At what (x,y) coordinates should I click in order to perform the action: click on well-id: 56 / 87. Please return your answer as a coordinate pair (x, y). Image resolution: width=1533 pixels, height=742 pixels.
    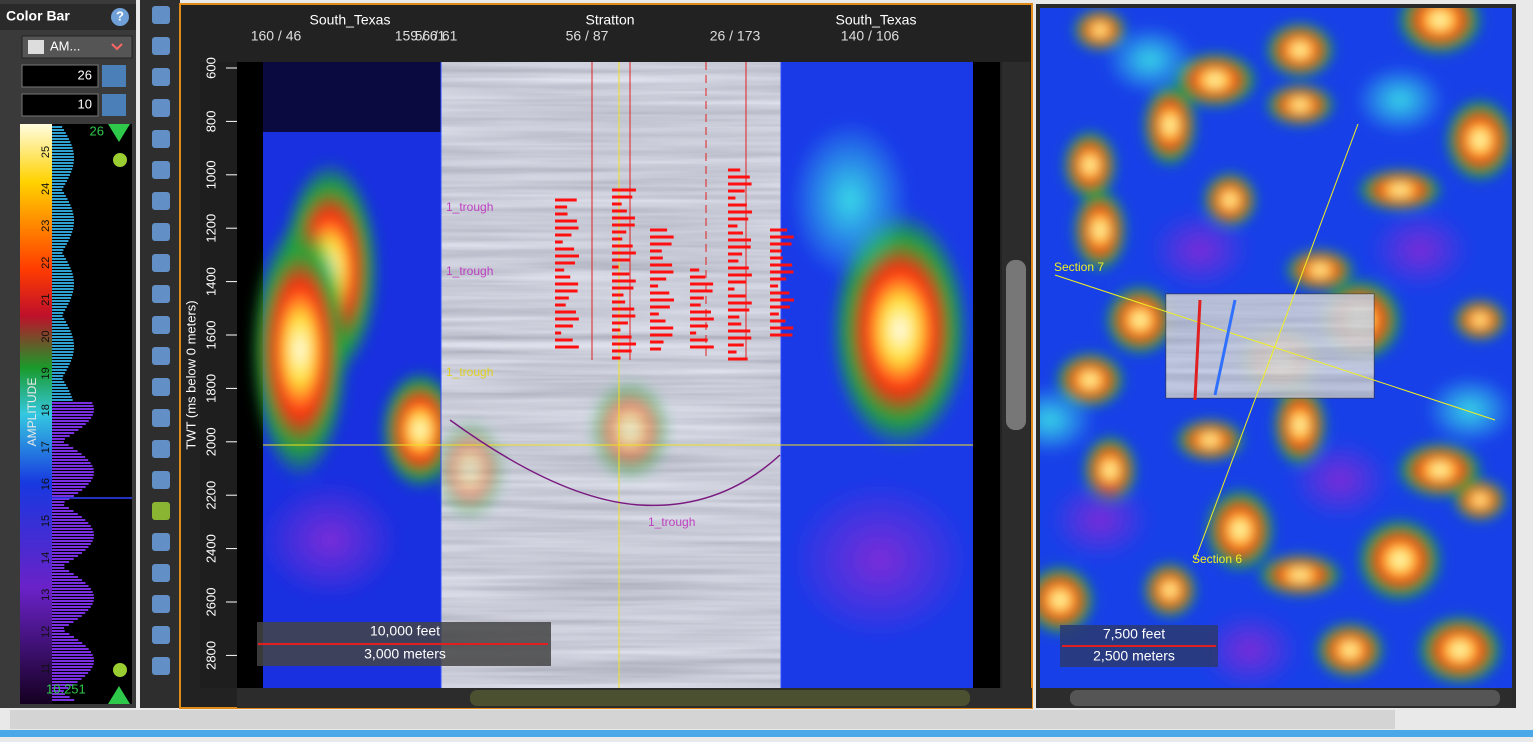
    Looking at the image, I should click on (587, 36).